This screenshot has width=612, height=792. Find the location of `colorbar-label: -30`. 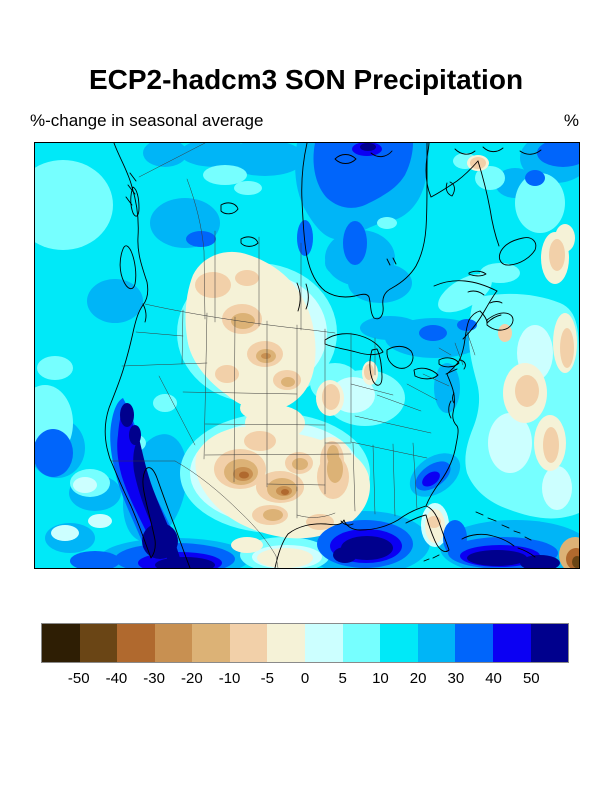

colorbar-label: -30 is located at coordinates (154, 678).